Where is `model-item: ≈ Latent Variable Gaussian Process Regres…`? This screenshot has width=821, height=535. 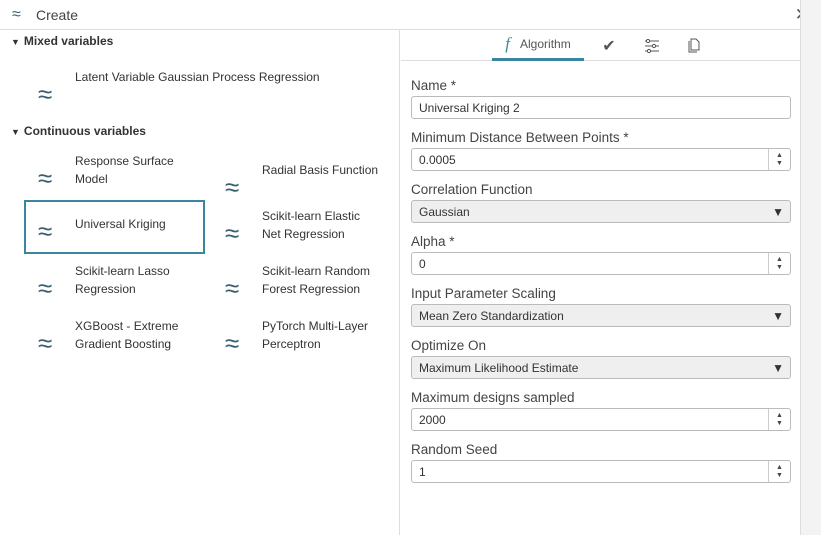 model-item: ≈ Latent Variable Gaussian Process Regres… is located at coordinates (194, 89).